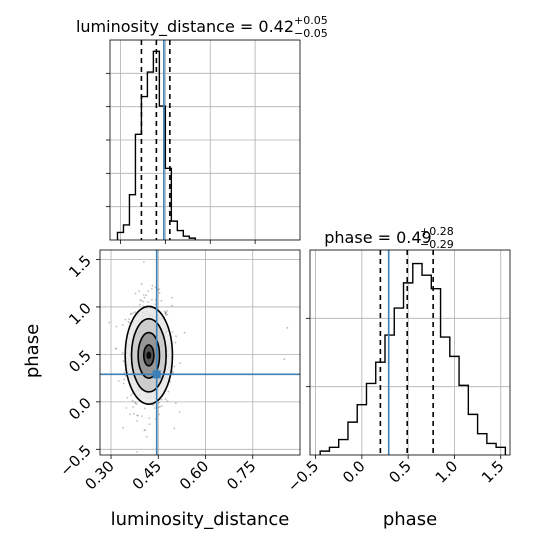  What do you see at coordinates (303, 476) in the screenshot?
I see `x-tick-label-phase: −0.5` at bounding box center [303, 476].